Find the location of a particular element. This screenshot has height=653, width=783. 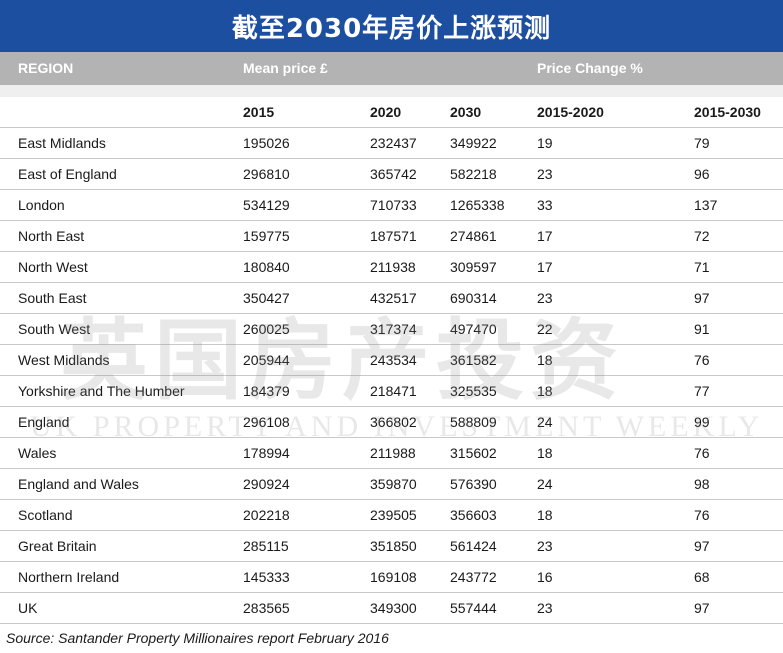

cell-price-2030: 315602 is located at coordinates (473, 453).